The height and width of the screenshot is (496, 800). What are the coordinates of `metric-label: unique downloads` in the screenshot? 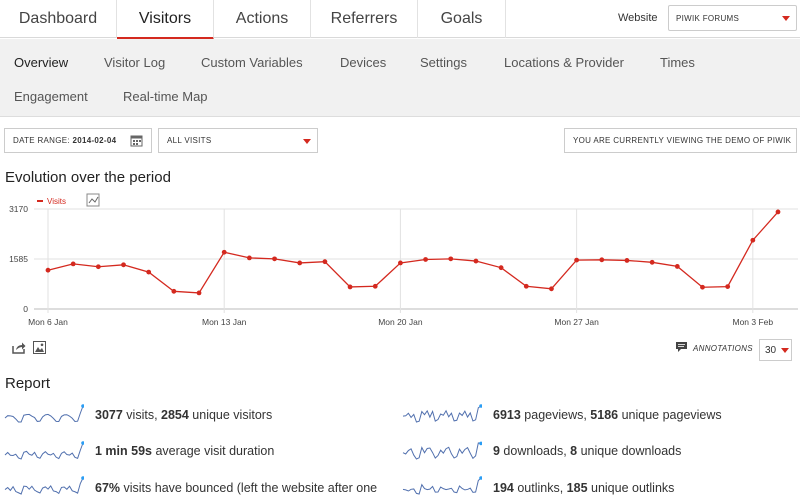 It's located at (629, 451).